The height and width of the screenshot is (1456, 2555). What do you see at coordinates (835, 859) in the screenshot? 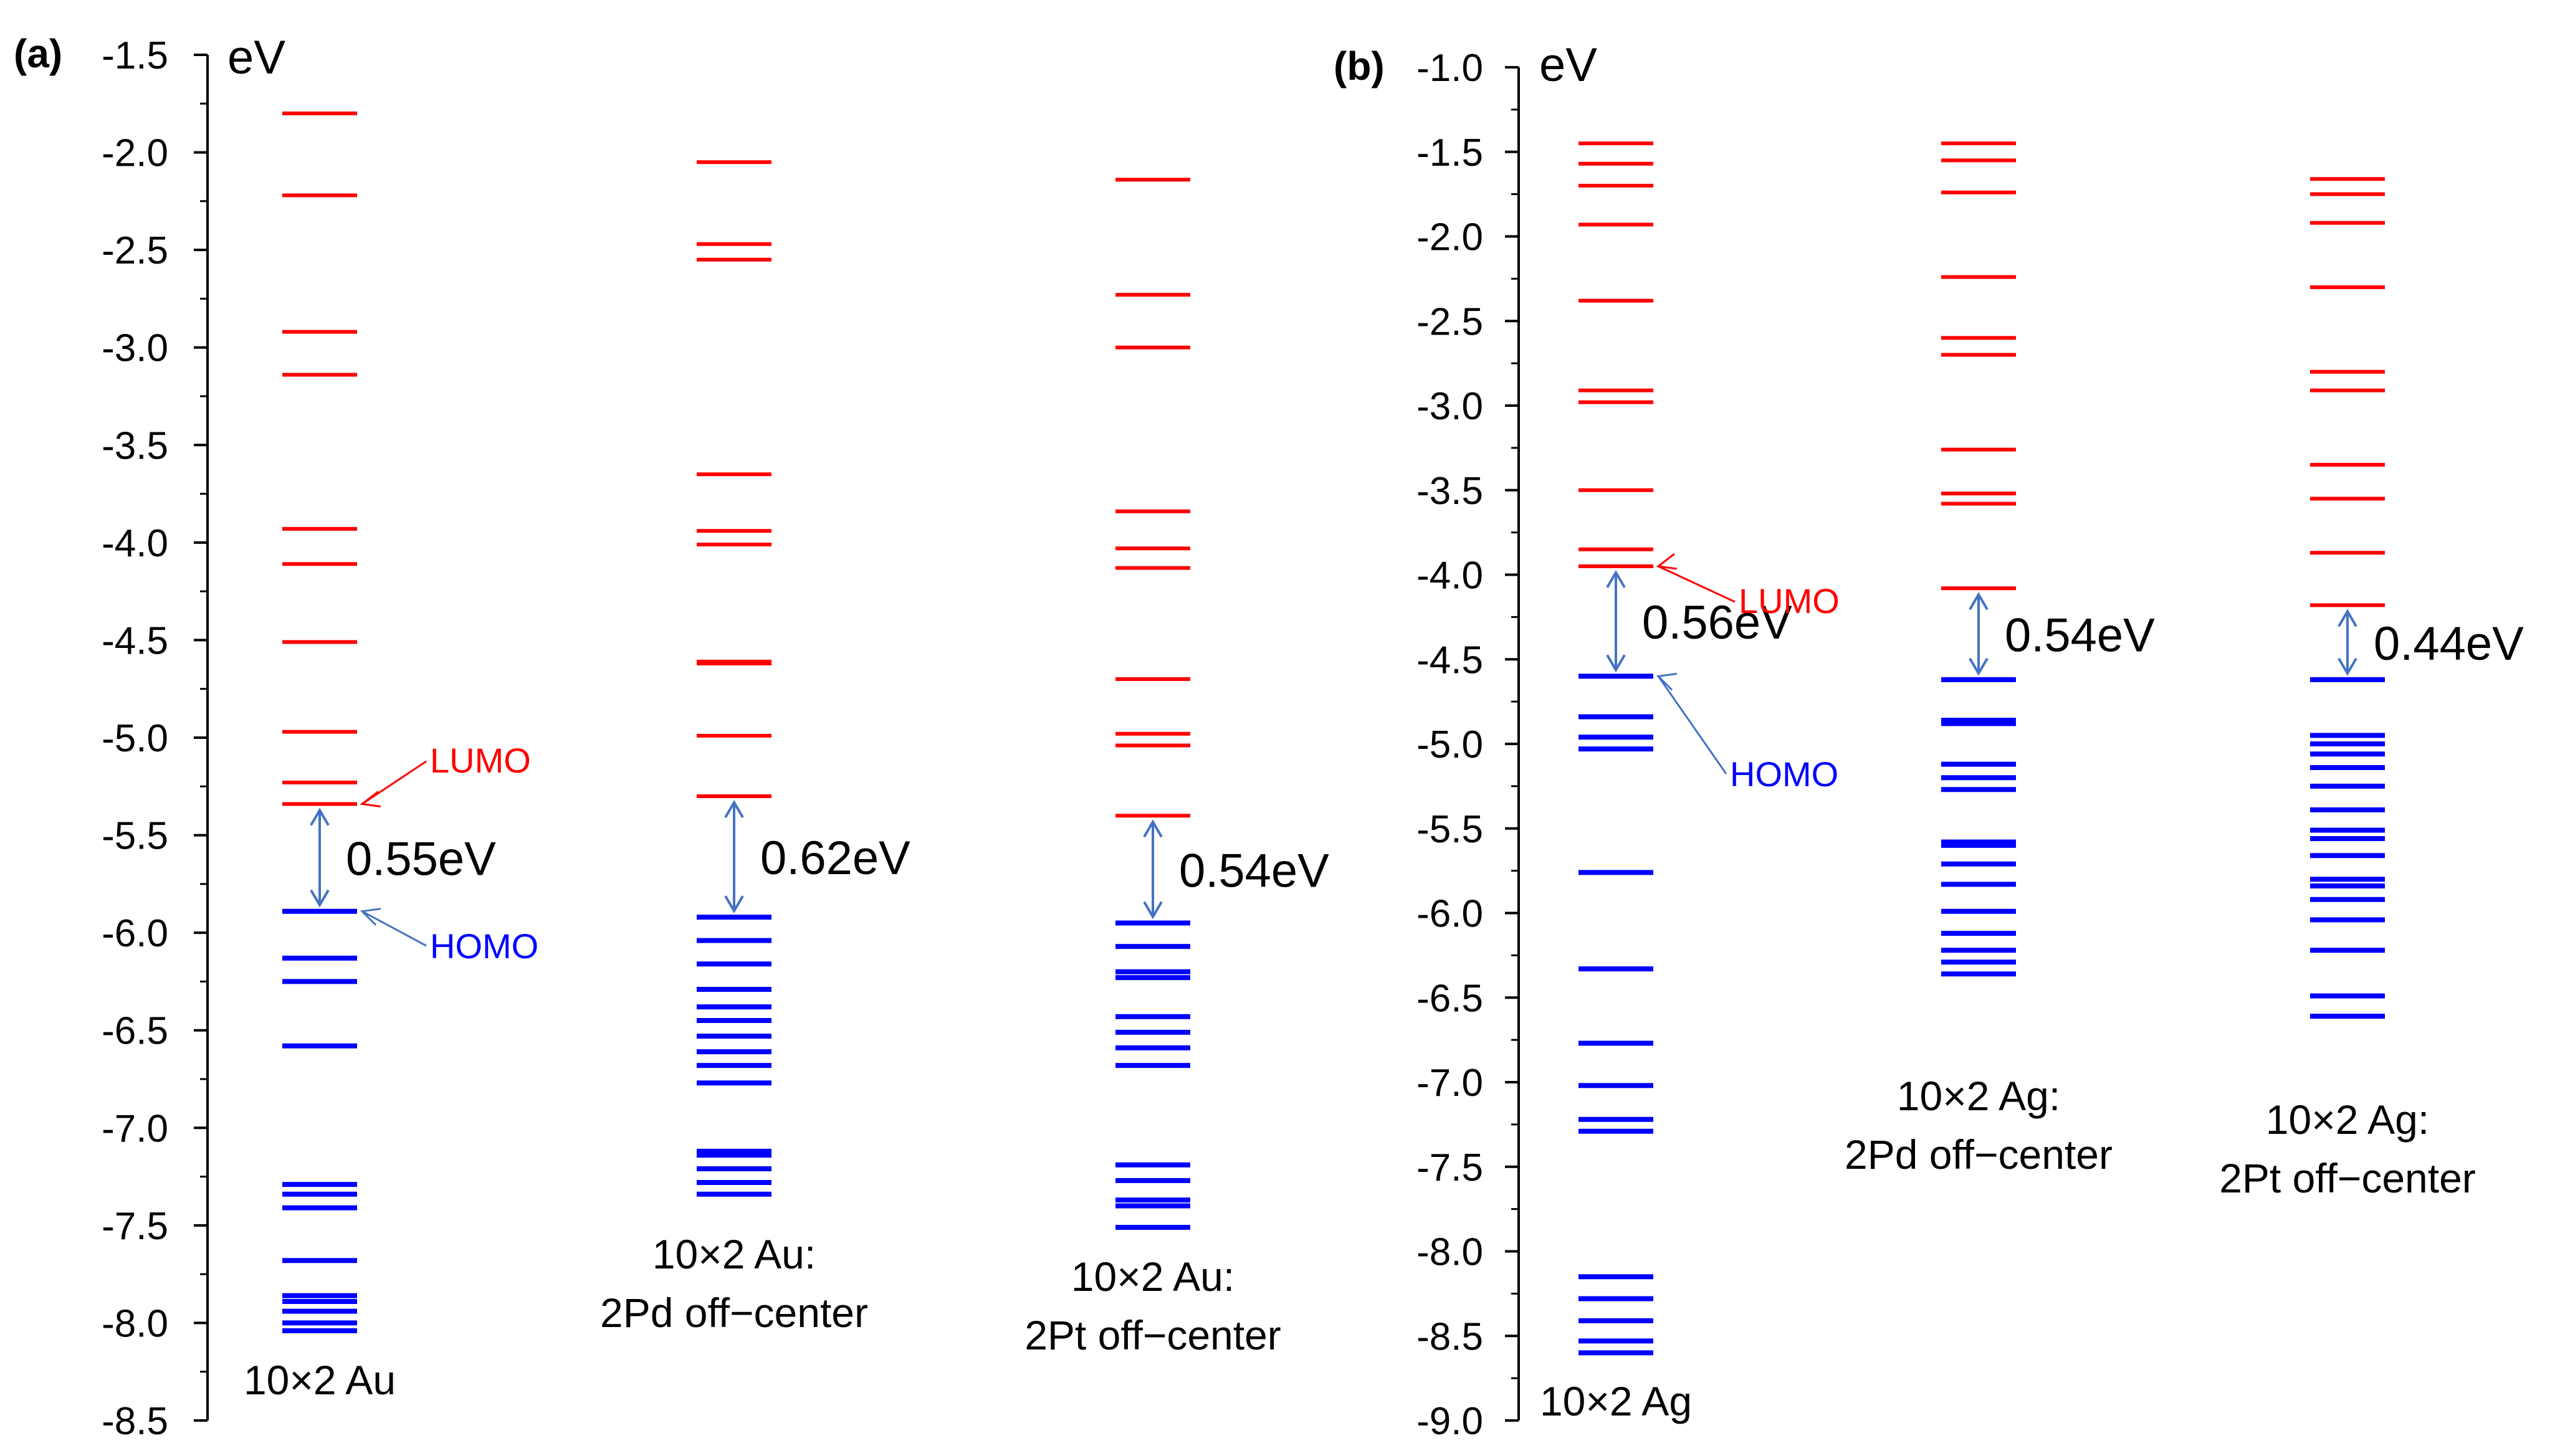
I see `gap-label: 0.62eV` at bounding box center [835, 859].